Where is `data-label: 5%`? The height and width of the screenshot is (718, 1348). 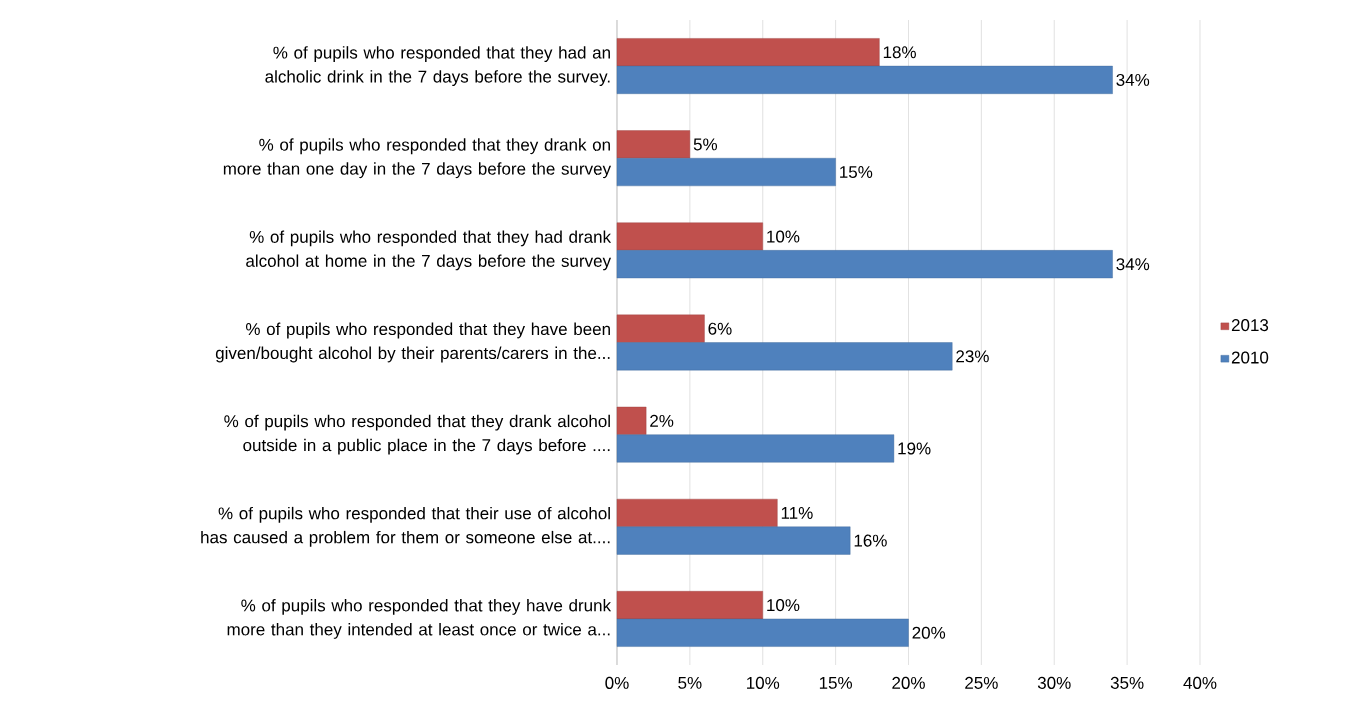
data-label: 5% is located at coordinates (705, 144).